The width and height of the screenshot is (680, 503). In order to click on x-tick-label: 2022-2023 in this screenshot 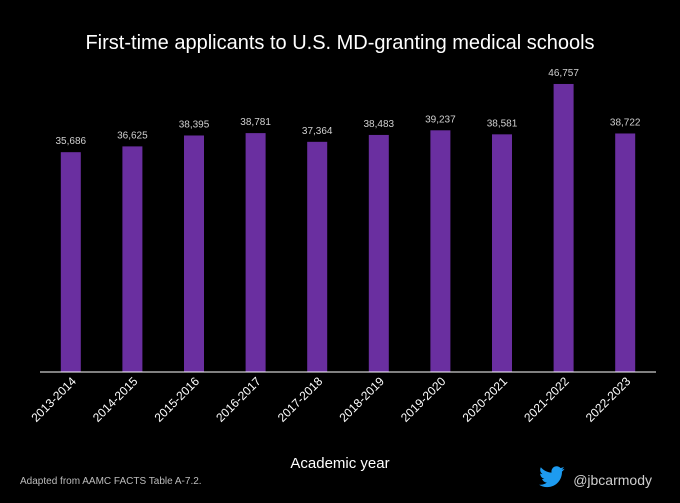, I will do `click(608, 399)`.